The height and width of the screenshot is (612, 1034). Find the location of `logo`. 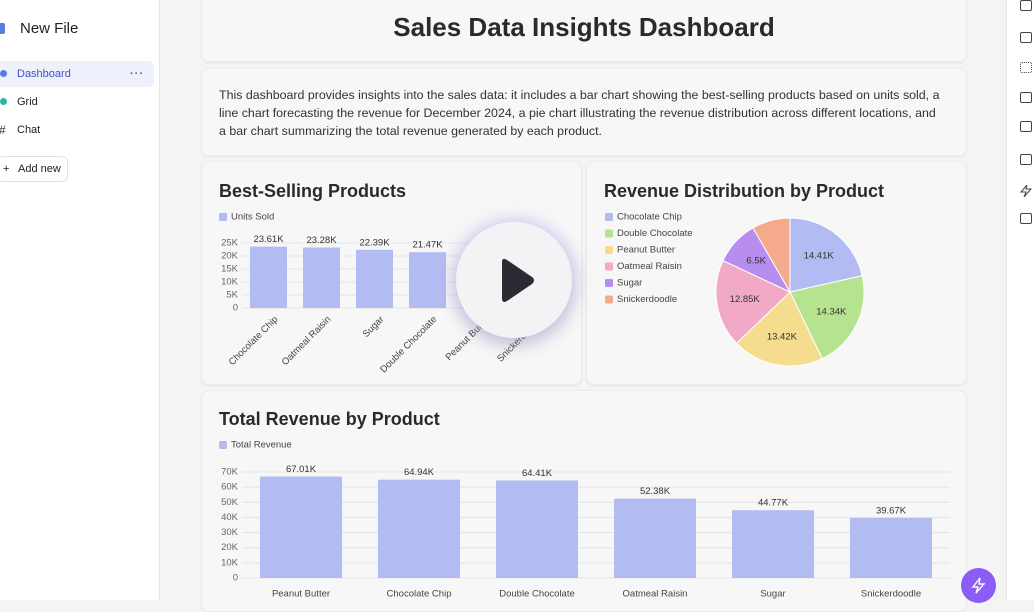

logo is located at coordinates (2, 28).